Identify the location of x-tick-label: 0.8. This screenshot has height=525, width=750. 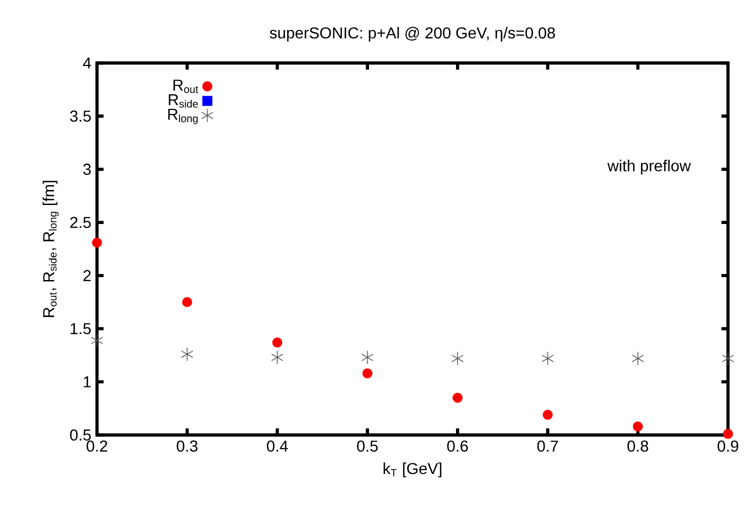
(637, 446).